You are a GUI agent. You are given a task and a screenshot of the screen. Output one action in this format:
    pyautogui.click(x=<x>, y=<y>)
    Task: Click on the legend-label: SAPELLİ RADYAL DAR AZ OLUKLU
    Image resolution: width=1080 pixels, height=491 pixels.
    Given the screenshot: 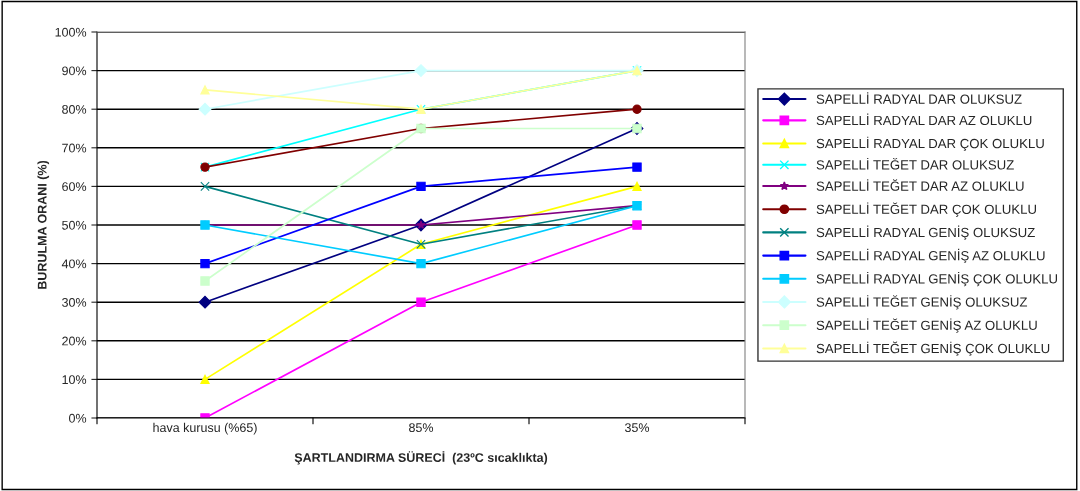 What is the action you would take?
    pyautogui.click(x=924, y=119)
    